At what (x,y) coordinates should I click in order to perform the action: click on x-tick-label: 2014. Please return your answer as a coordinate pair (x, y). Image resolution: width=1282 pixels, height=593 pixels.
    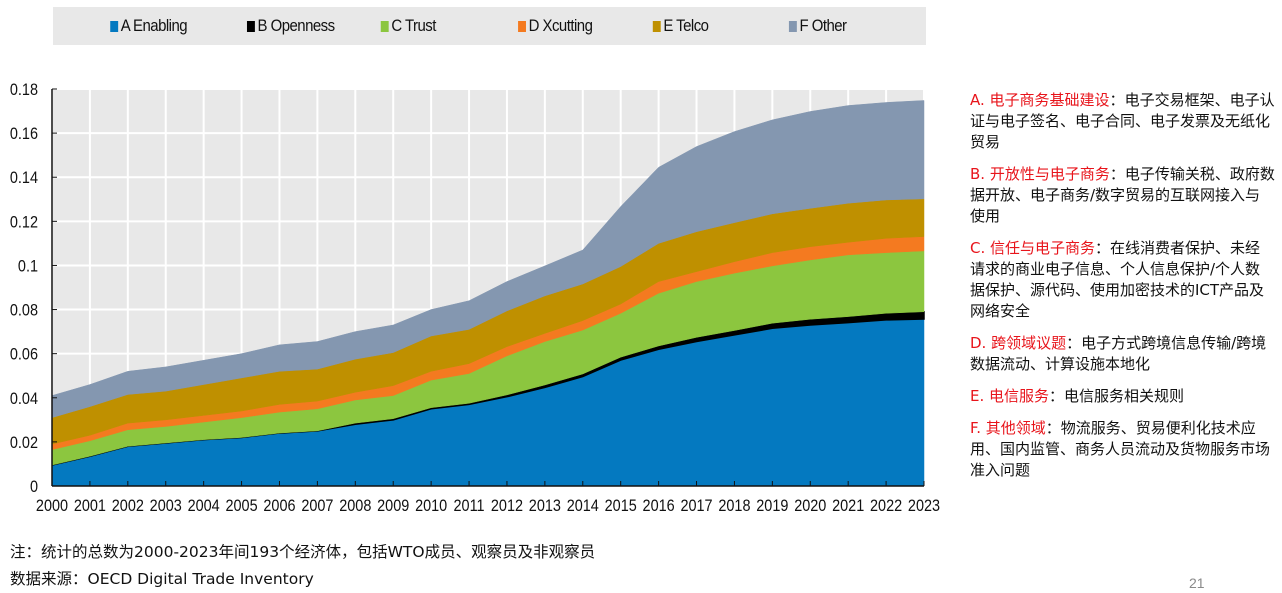
    Looking at the image, I should click on (583, 506).